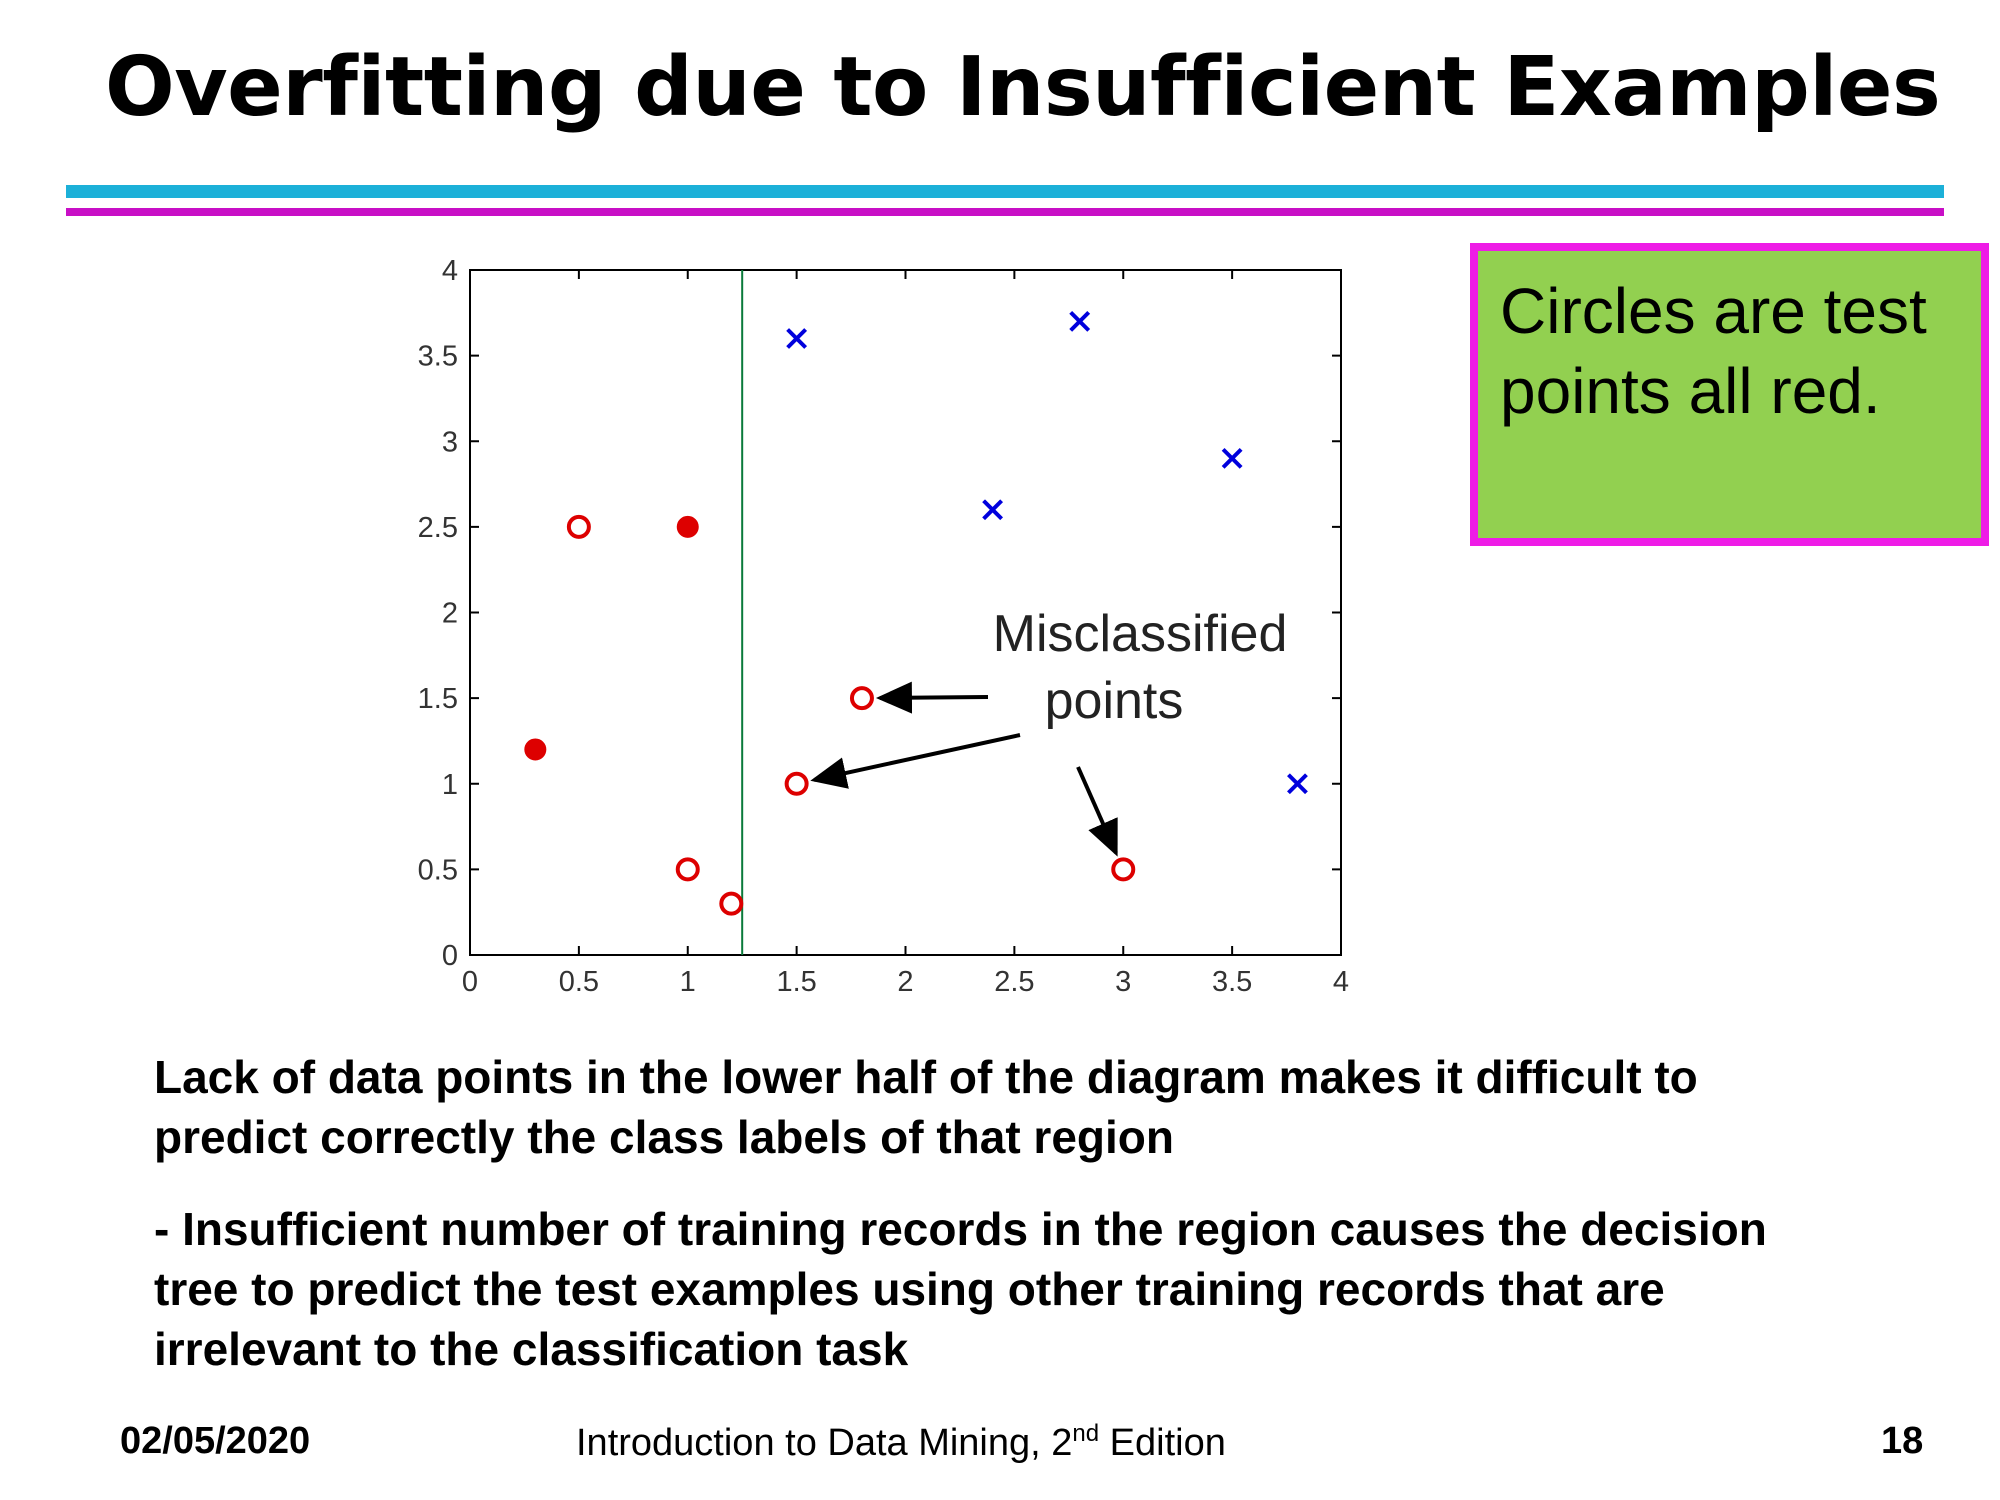 The height and width of the screenshot is (1500, 2000). I want to click on footer-page-number: 18, so click(1902, 1441).